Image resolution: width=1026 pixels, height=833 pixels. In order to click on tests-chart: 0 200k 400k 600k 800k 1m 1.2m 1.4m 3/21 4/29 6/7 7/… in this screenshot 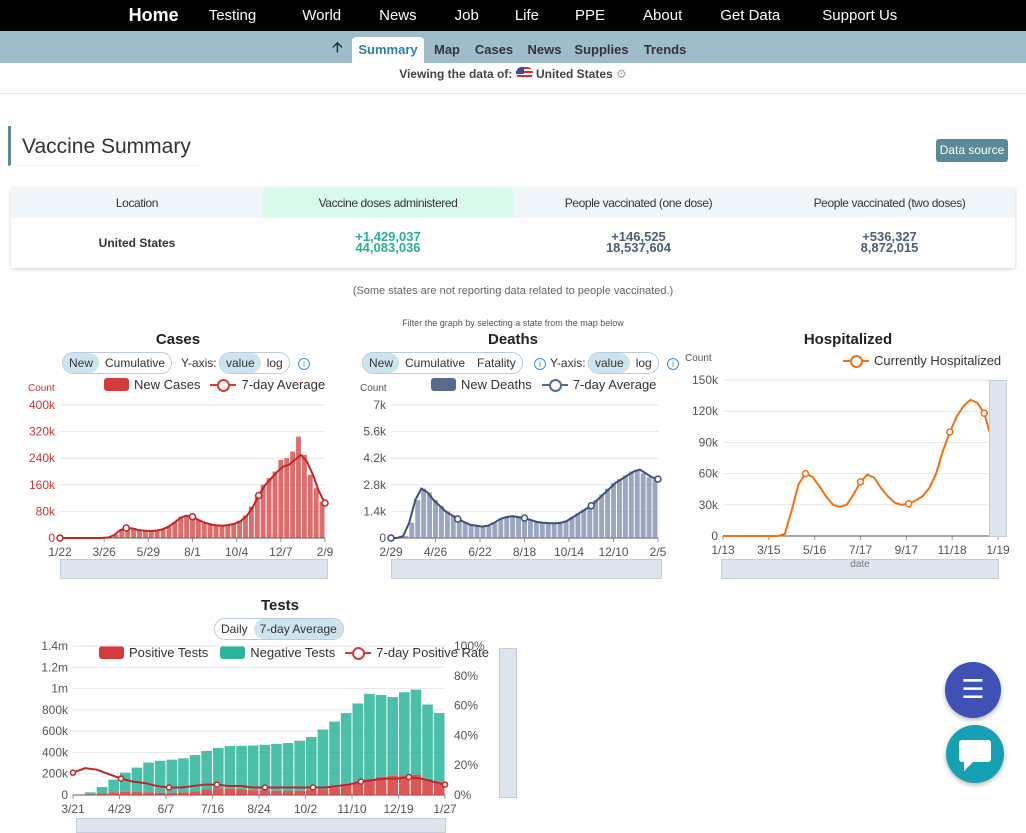, I will do `click(250, 727)`.